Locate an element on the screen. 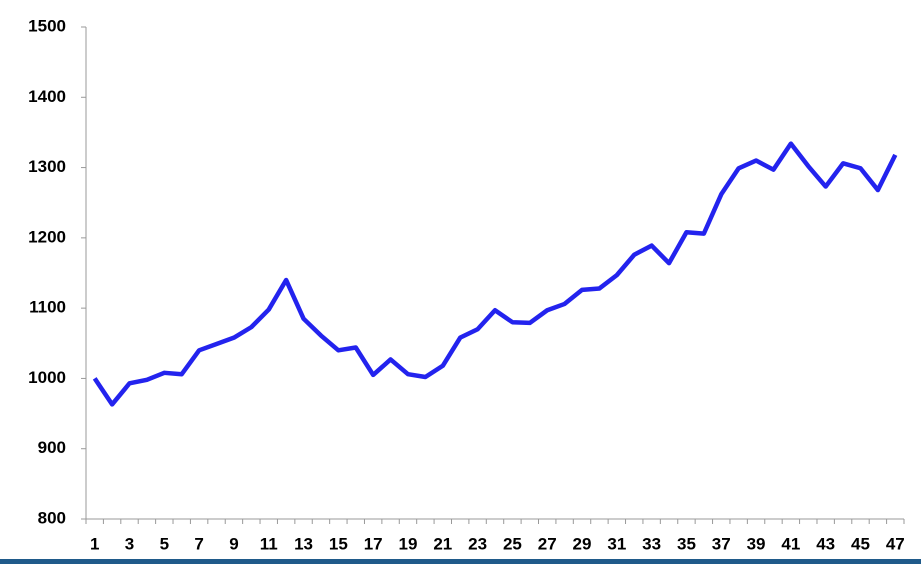 This screenshot has height=564, width=921. x-tick-label: 43 is located at coordinates (825, 543).